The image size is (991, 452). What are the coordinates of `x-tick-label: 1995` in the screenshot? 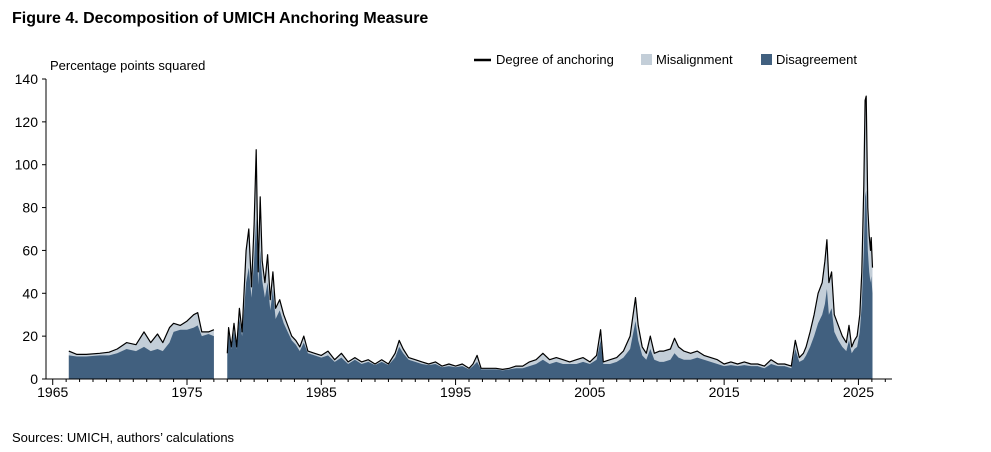 It's located at (455, 392).